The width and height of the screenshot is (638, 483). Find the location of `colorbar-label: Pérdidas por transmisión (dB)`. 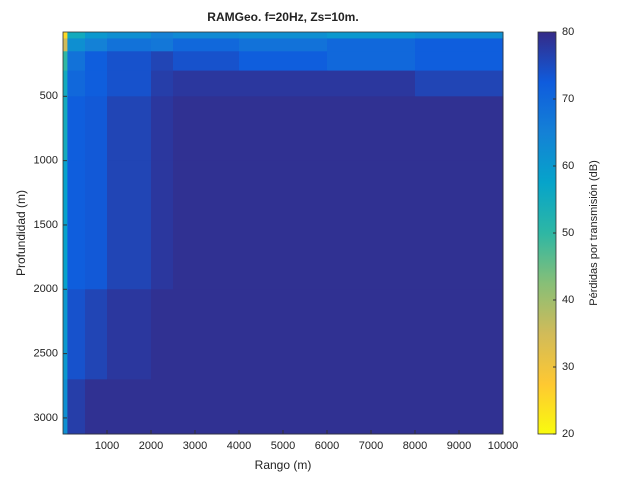

colorbar-label: Pérdidas por transmisión (dB) is located at coordinates (594, 233).